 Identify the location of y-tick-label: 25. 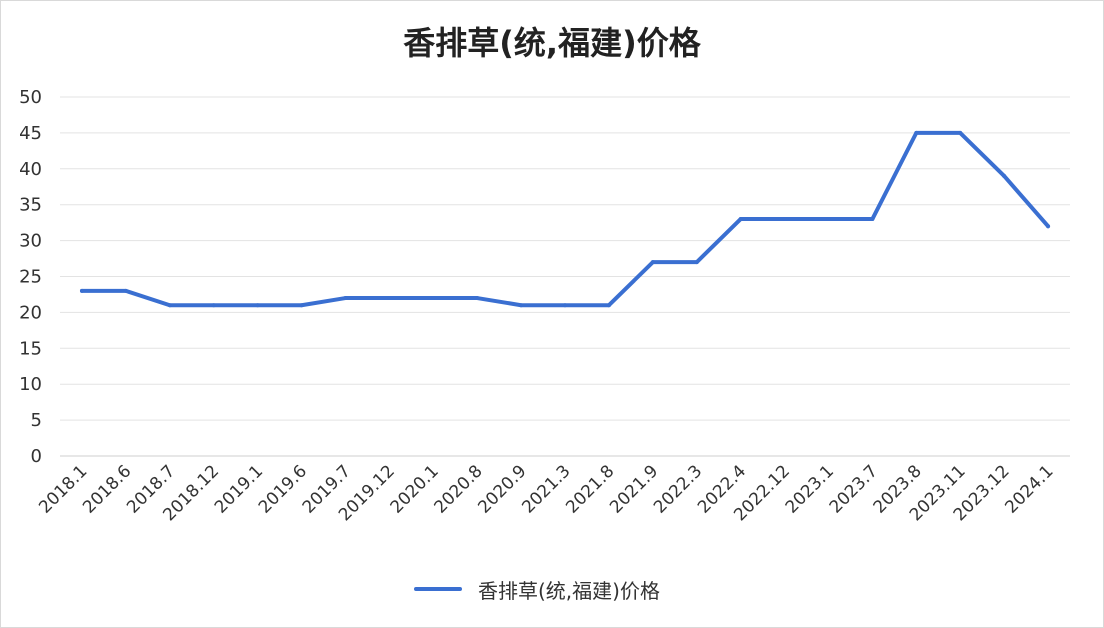
(30, 277).